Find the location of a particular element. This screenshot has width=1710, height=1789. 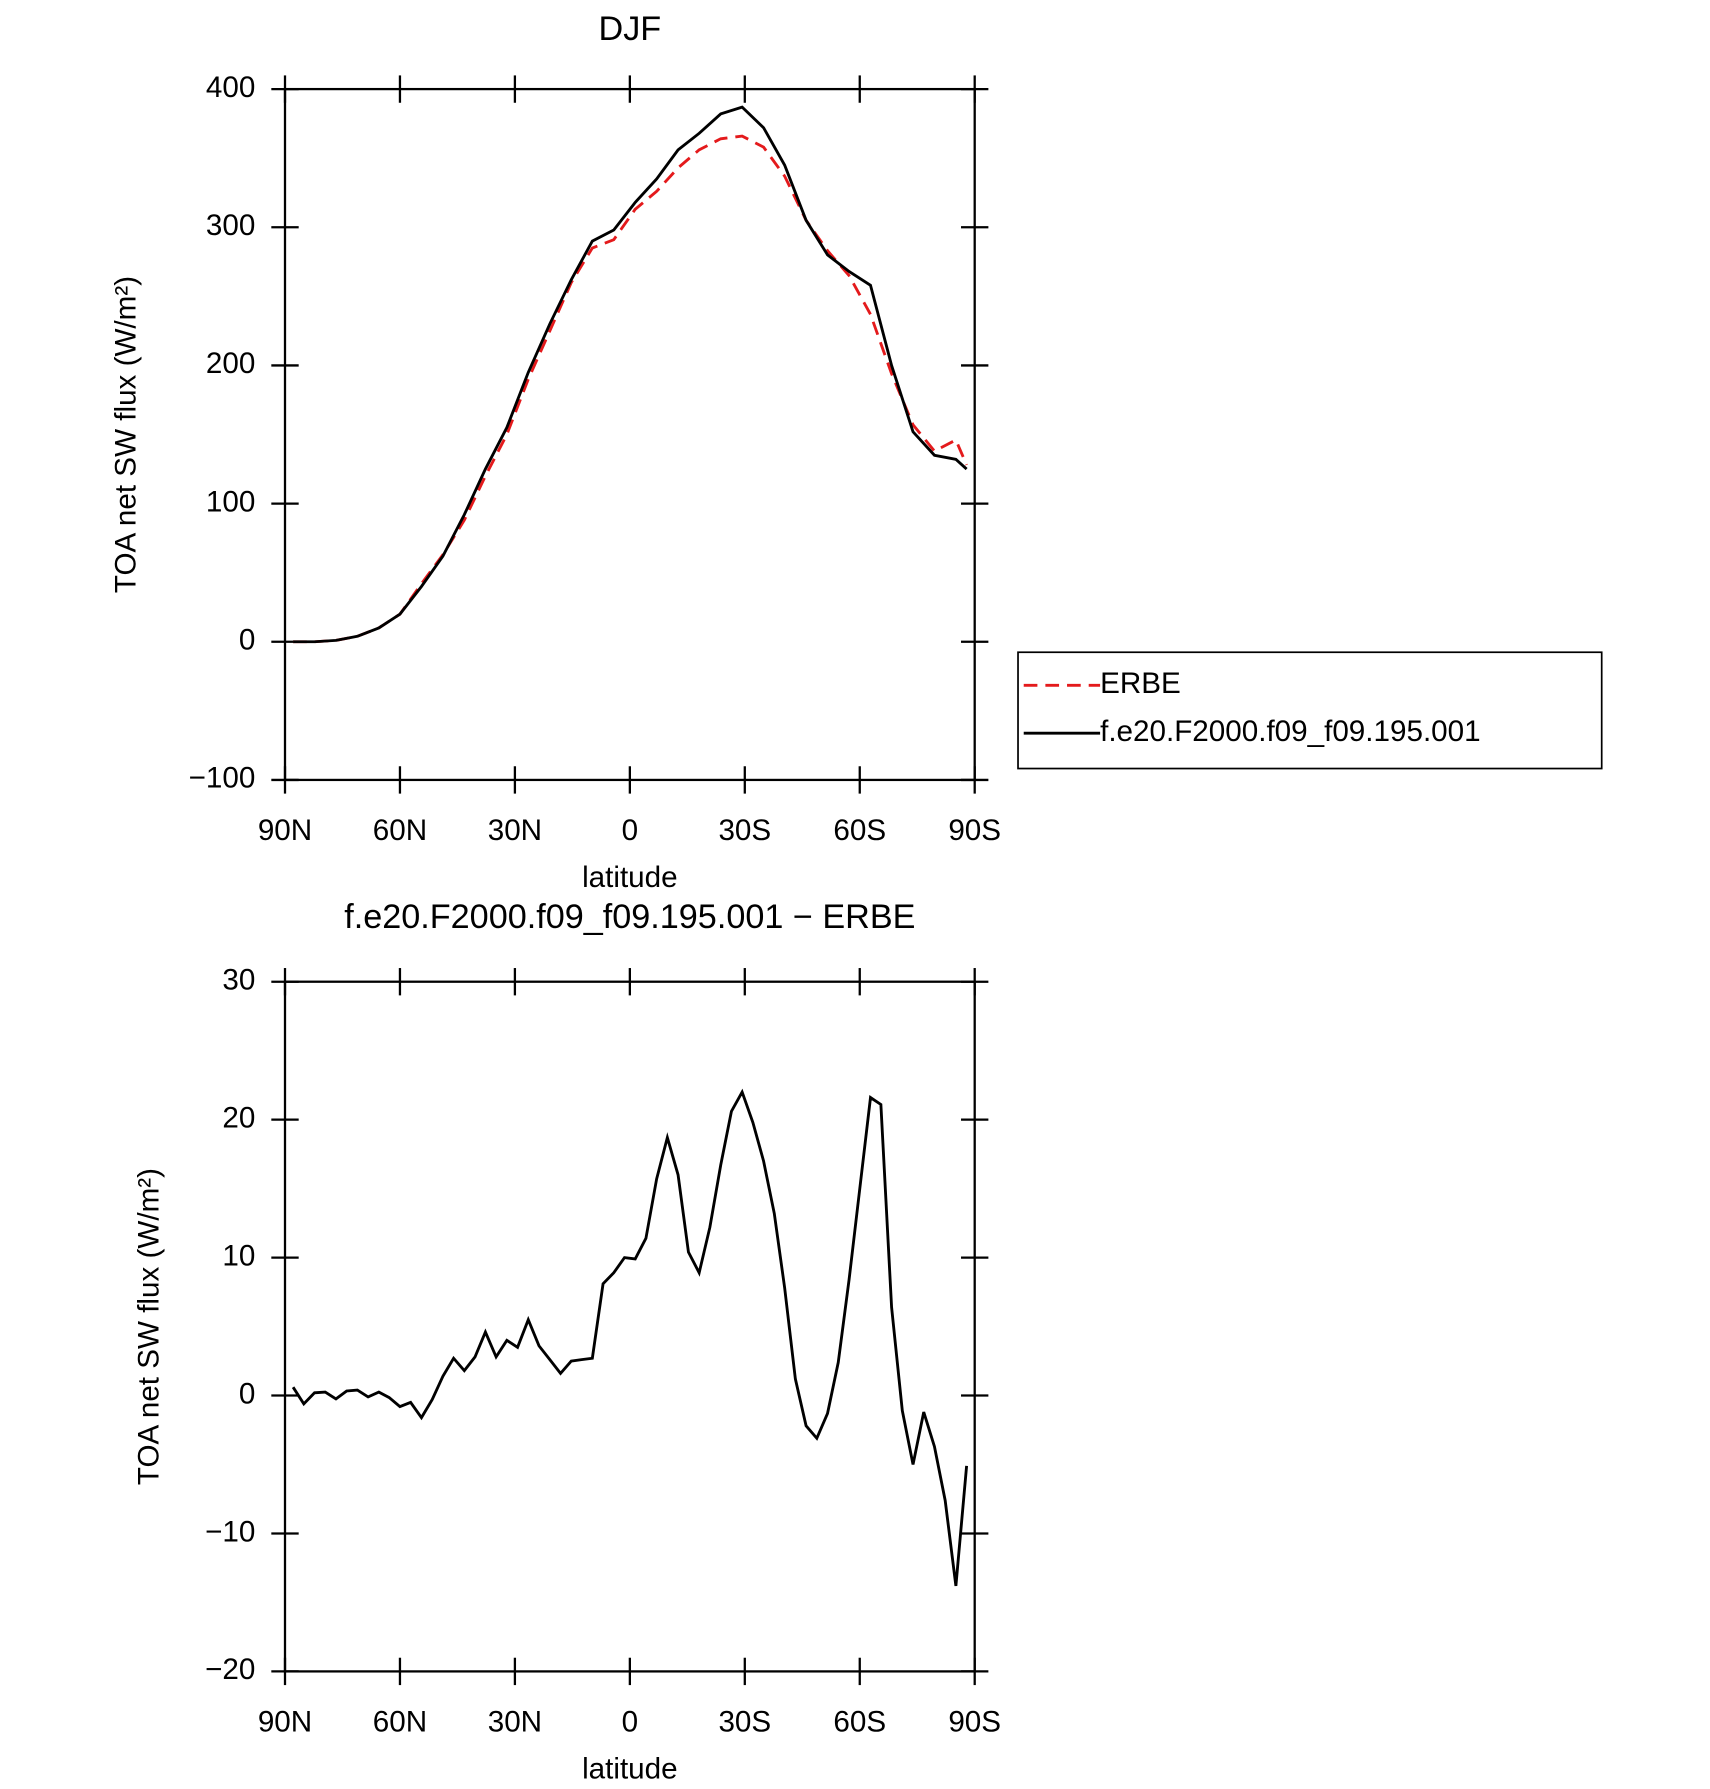

legend-box is located at coordinates (1310, 710).